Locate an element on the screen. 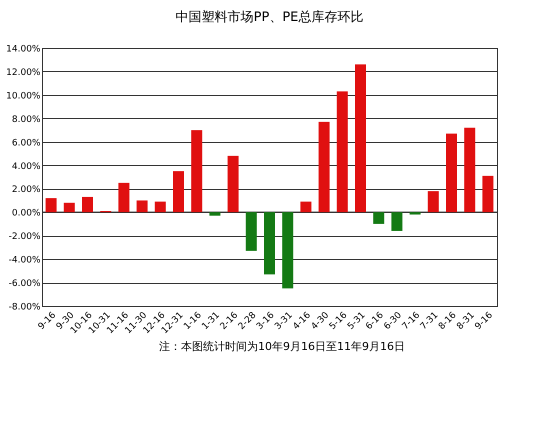  chart-title: 中国塑料市场PP、PE总库存环比 is located at coordinates (270, 17).